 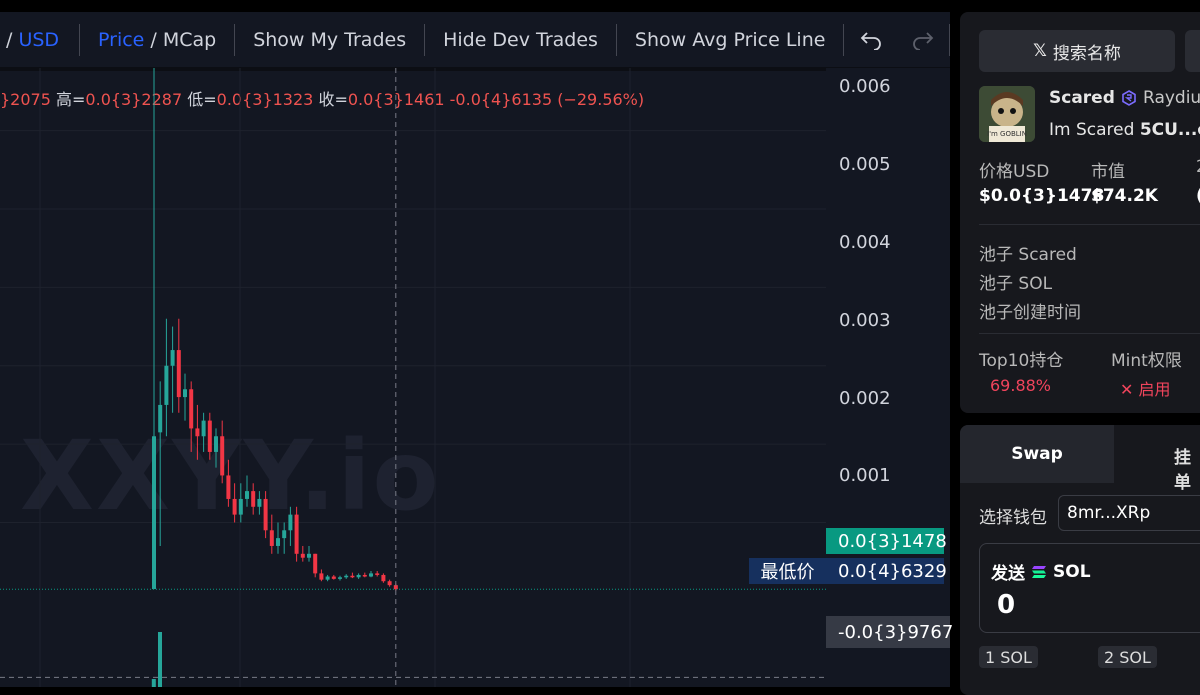 What do you see at coordinates (134, 99) in the screenshot?
I see `ohlc-high-value: 0.0{3}2287` at bounding box center [134, 99].